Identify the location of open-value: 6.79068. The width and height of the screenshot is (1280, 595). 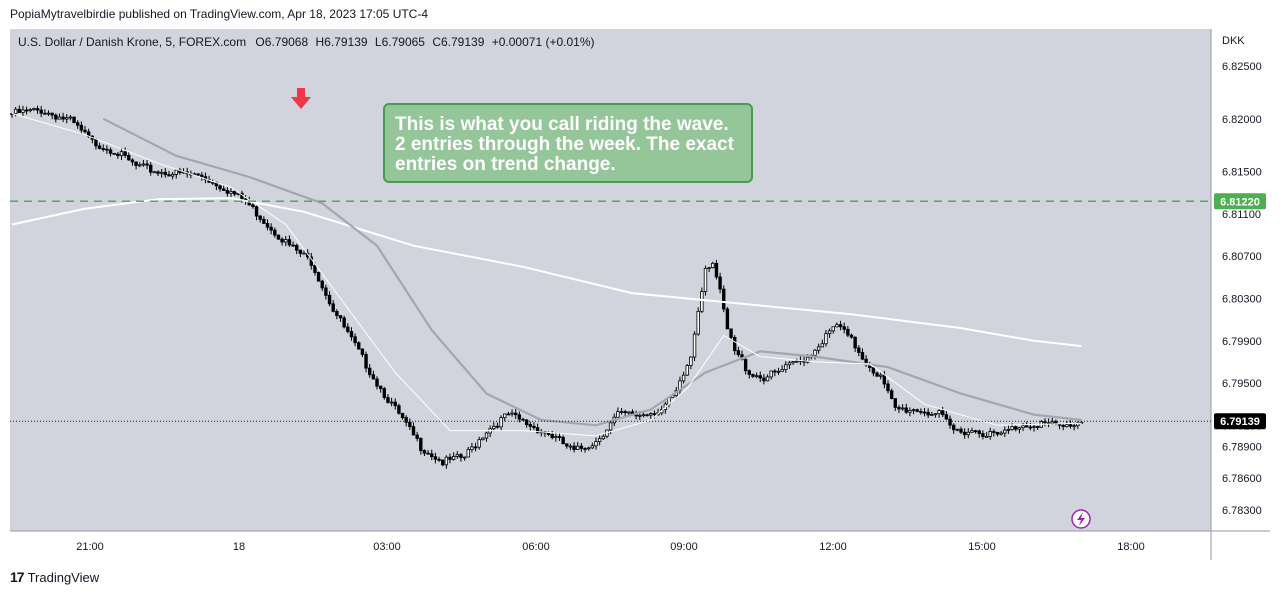
(286, 42).